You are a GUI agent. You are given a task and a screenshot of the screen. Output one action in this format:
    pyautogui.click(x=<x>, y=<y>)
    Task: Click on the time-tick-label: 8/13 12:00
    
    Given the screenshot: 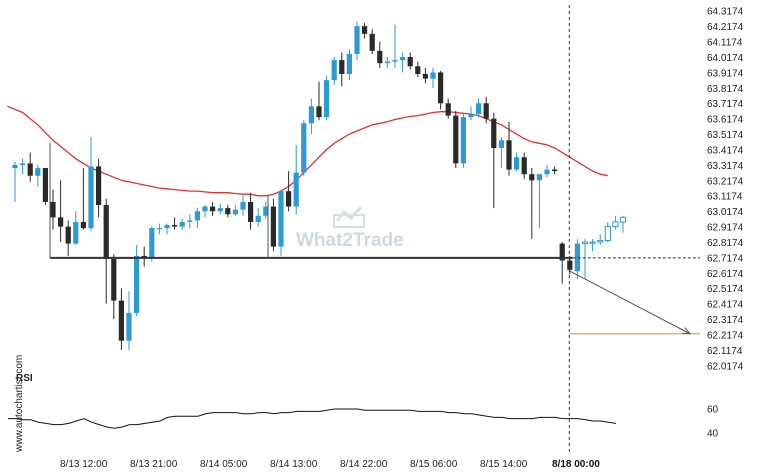 What is the action you would take?
    pyautogui.click(x=84, y=464)
    